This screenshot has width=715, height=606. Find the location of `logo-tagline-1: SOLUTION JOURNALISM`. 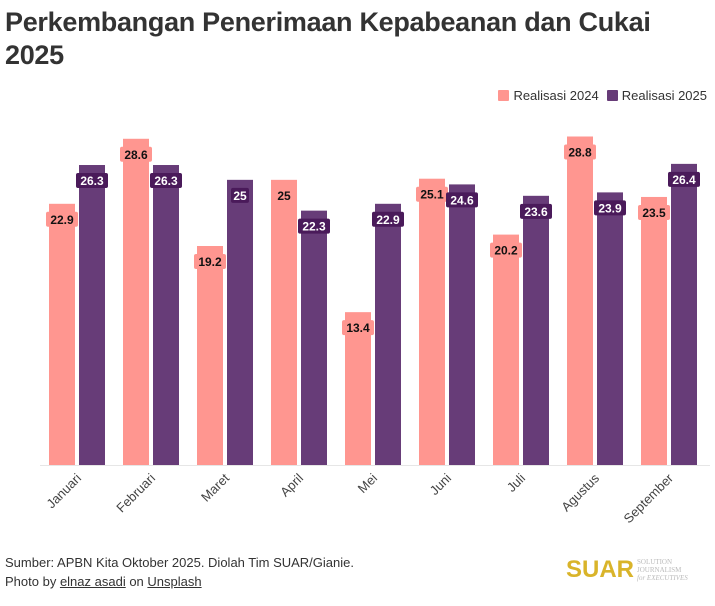

logo-tagline-1: SOLUTION JOURNALISM is located at coordinates (659, 566).